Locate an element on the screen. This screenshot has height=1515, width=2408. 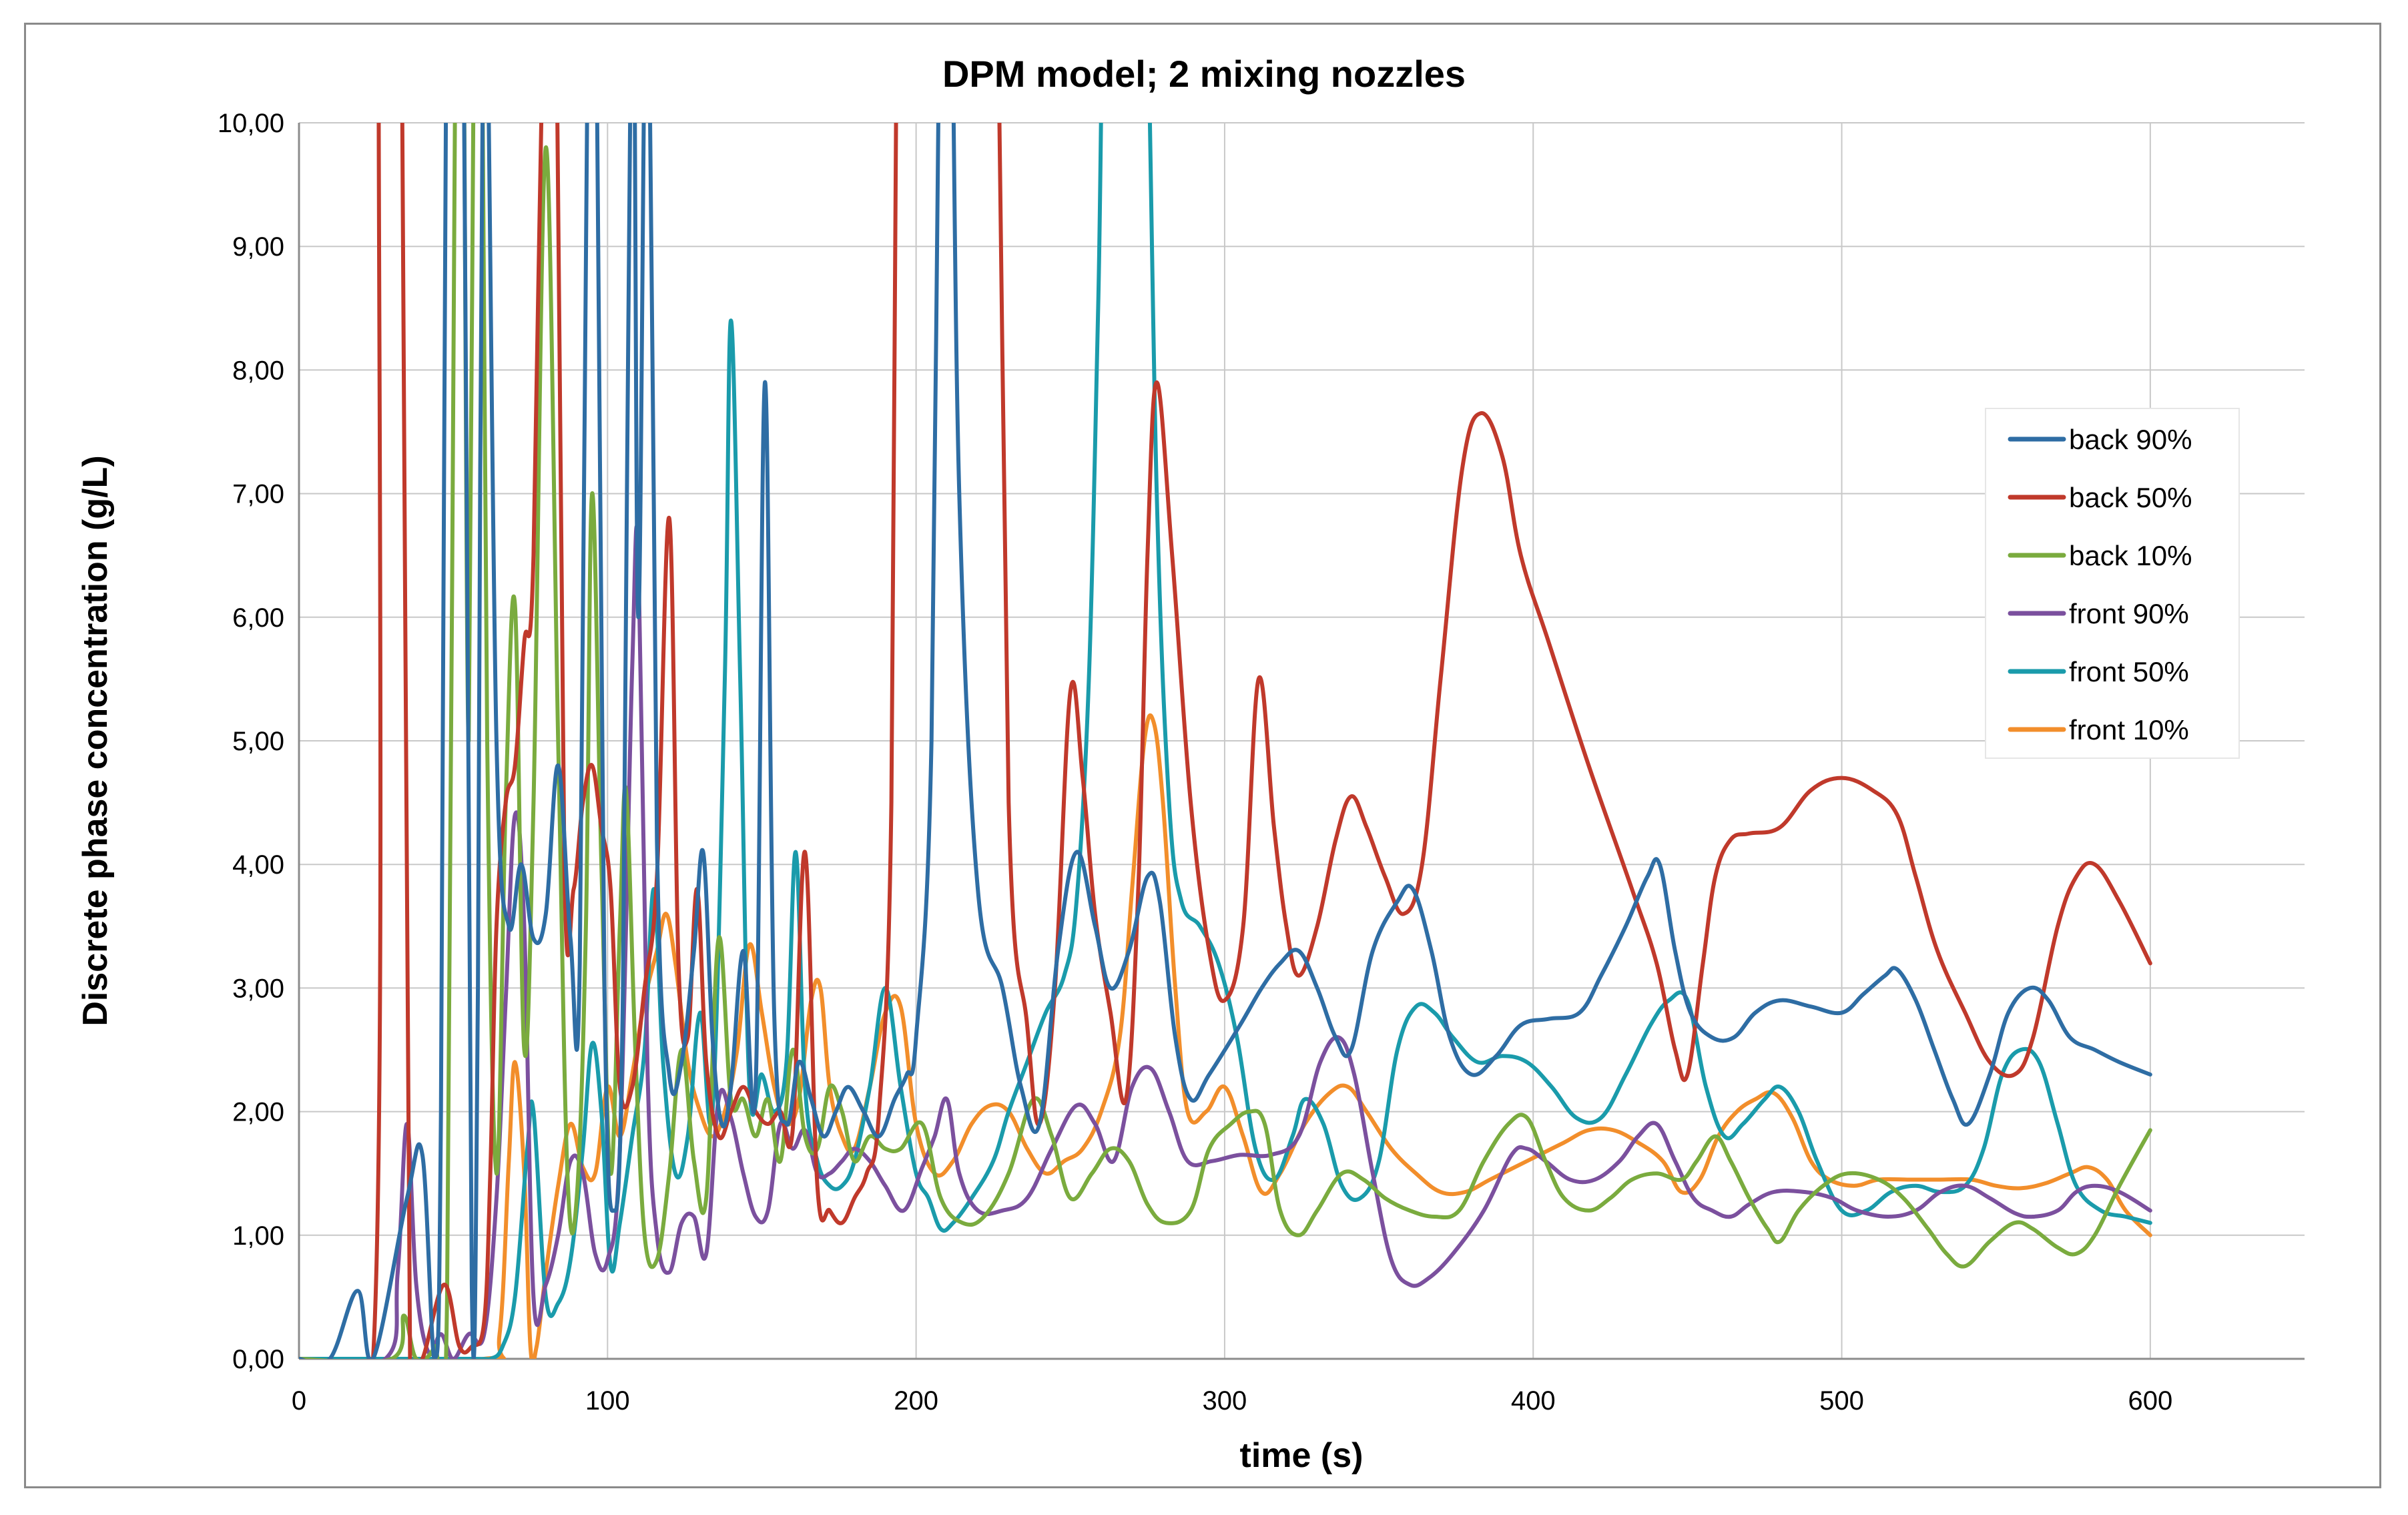
y-tick-label: 9,00 is located at coordinates (258, 247).